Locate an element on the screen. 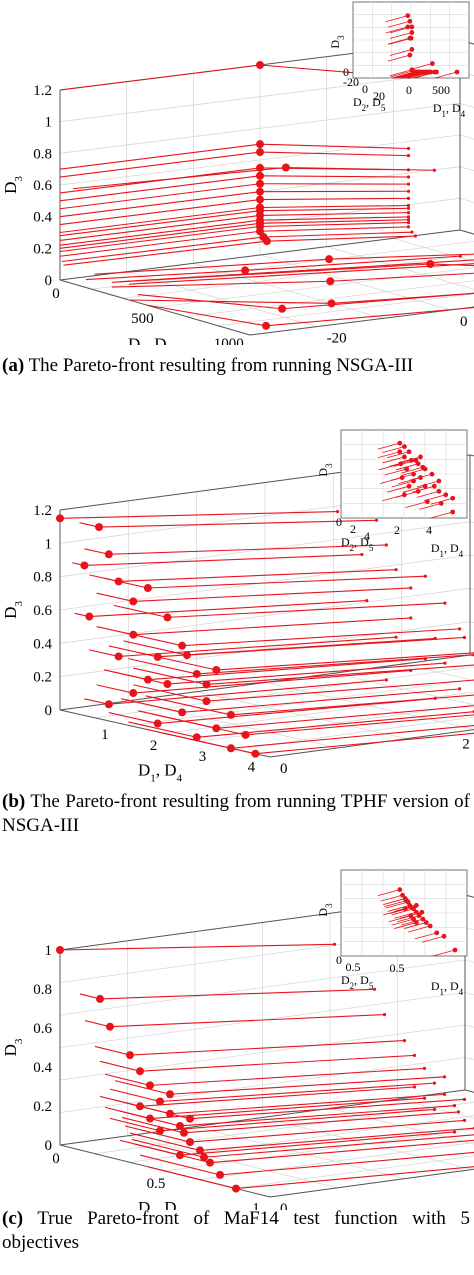 The width and height of the screenshot is (474, 1275). z-tick-label: 1.2 is located at coordinates (42, 511).